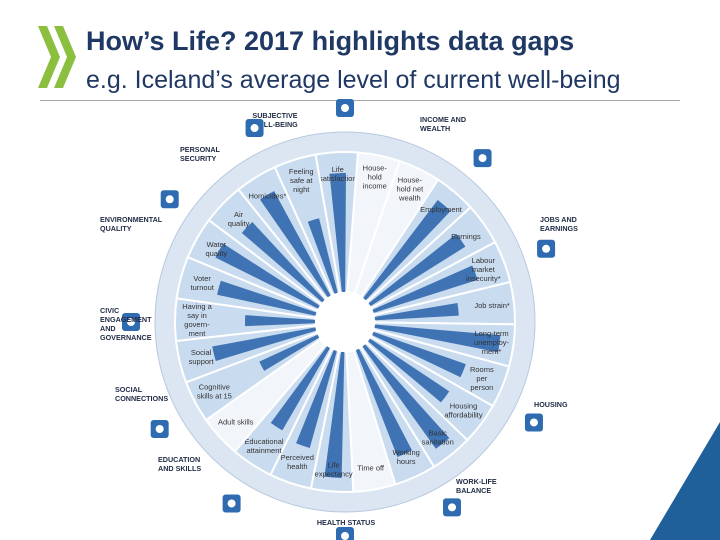 This screenshot has height=540, width=720. Describe the element at coordinates (199, 484) in the screenshot. I see `education-and-skills-dimension: EDUCATION AND SKILLS` at that location.